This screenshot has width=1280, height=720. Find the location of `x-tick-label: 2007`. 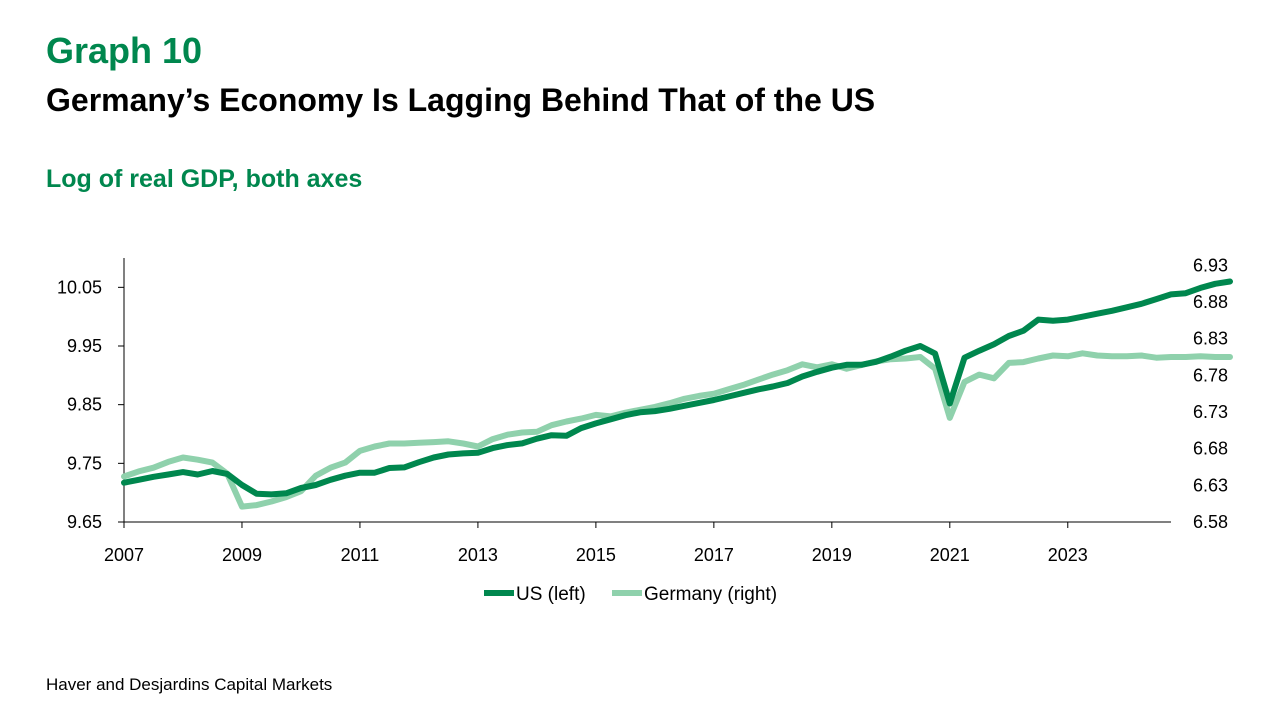

x-tick-label: 2007 is located at coordinates (124, 555).